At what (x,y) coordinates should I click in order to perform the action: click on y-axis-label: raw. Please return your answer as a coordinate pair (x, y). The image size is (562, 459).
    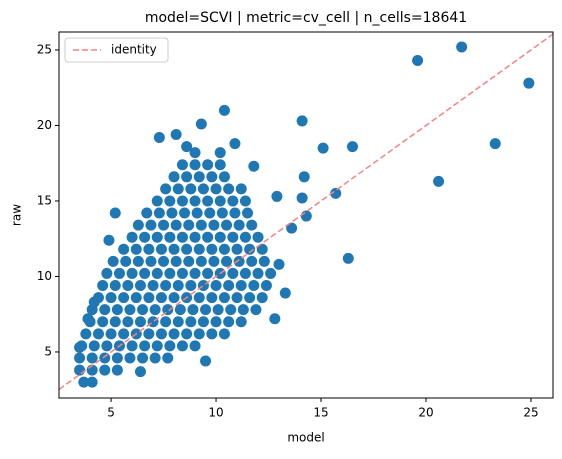
    Looking at the image, I should click on (17, 215).